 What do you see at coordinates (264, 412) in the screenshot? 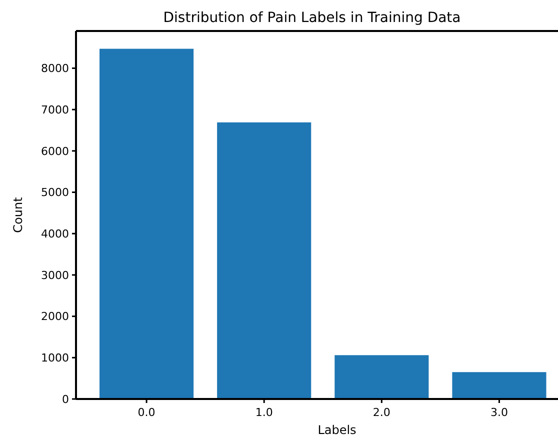
I see `x-tick-label: 1.0` at bounding box center [264, 412].